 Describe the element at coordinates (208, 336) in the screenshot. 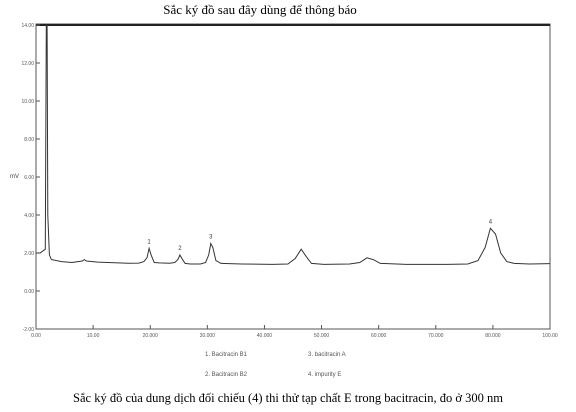

I see `x-tick-label: 30.000` at that location.